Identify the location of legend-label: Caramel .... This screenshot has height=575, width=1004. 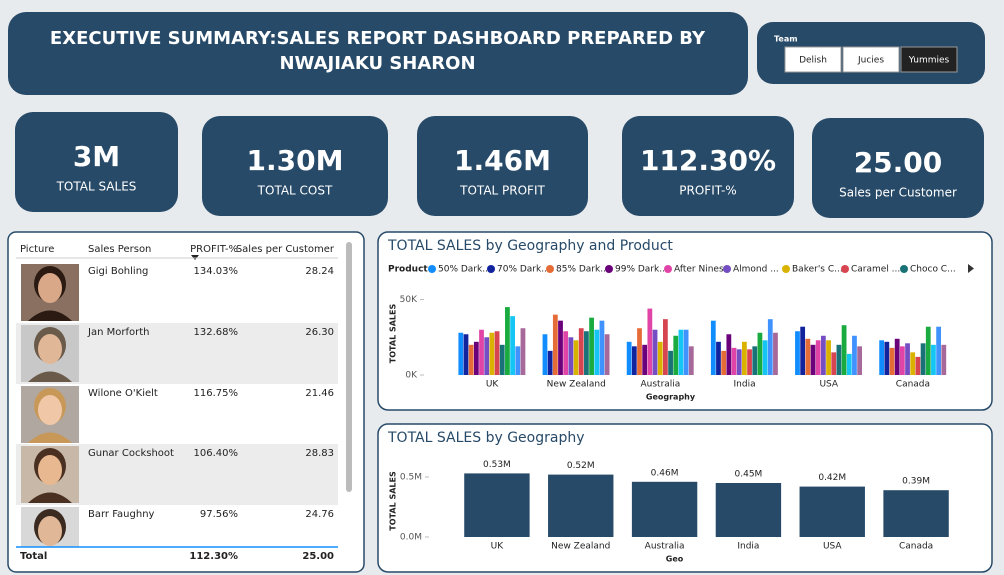
(875, 270).